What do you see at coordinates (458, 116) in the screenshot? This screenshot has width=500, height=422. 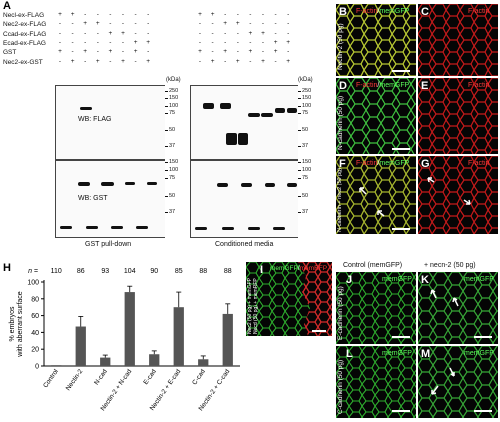 I see `micrograph-e: E F-actin` at bounding box center [458, 116].